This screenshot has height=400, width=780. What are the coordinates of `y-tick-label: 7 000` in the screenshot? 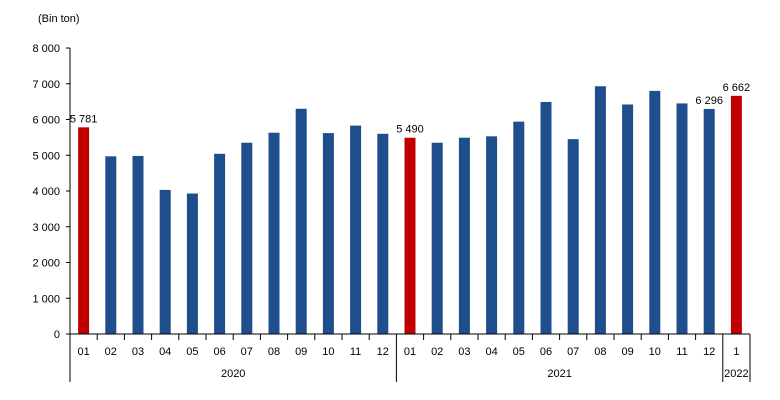 It's located at (46, 85).